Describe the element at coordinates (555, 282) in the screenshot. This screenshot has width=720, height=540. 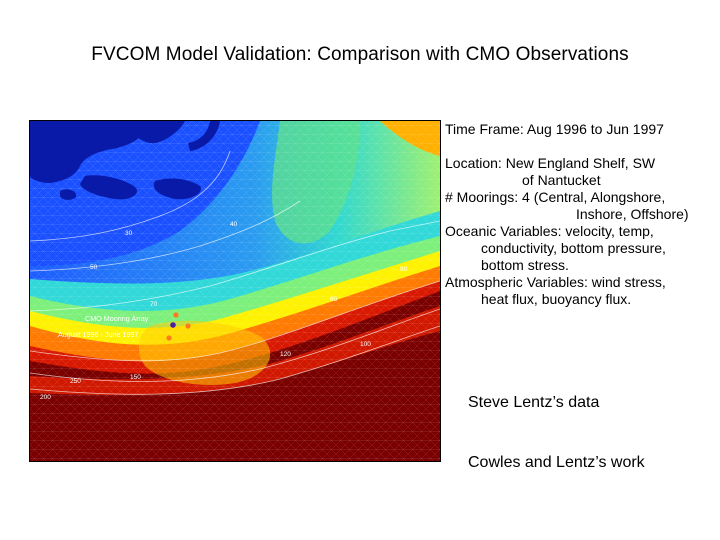
I see `atmos-line-1: Atmospheric Variables: wind stress,` at that location.